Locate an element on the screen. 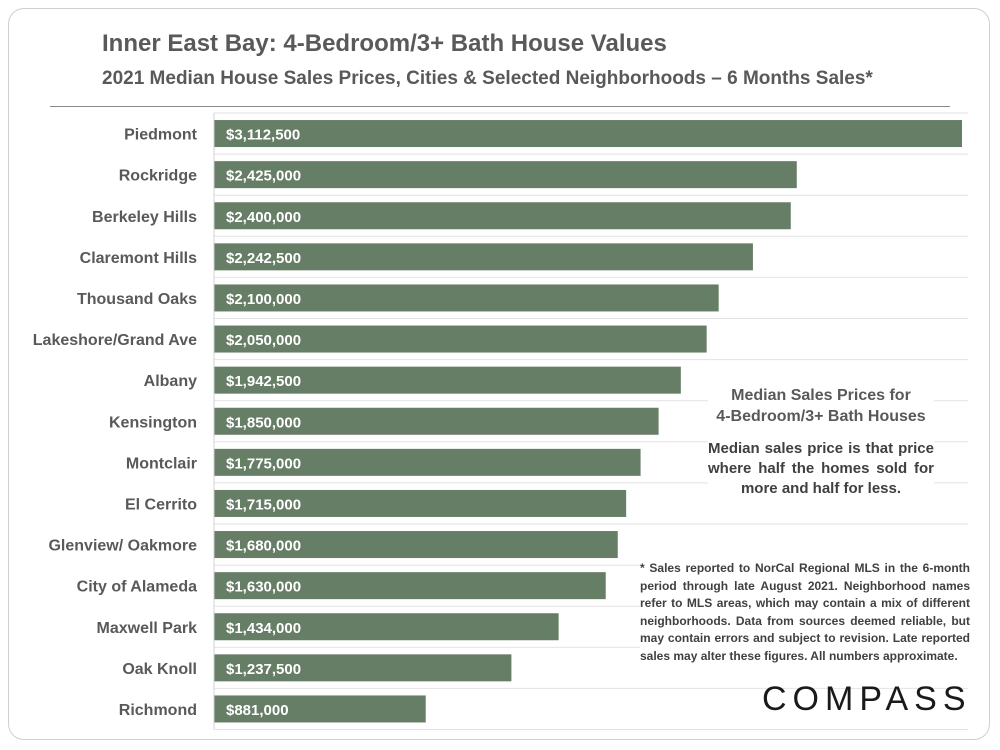  value-label: $1,775,000 is located at coordinates (263, 463).